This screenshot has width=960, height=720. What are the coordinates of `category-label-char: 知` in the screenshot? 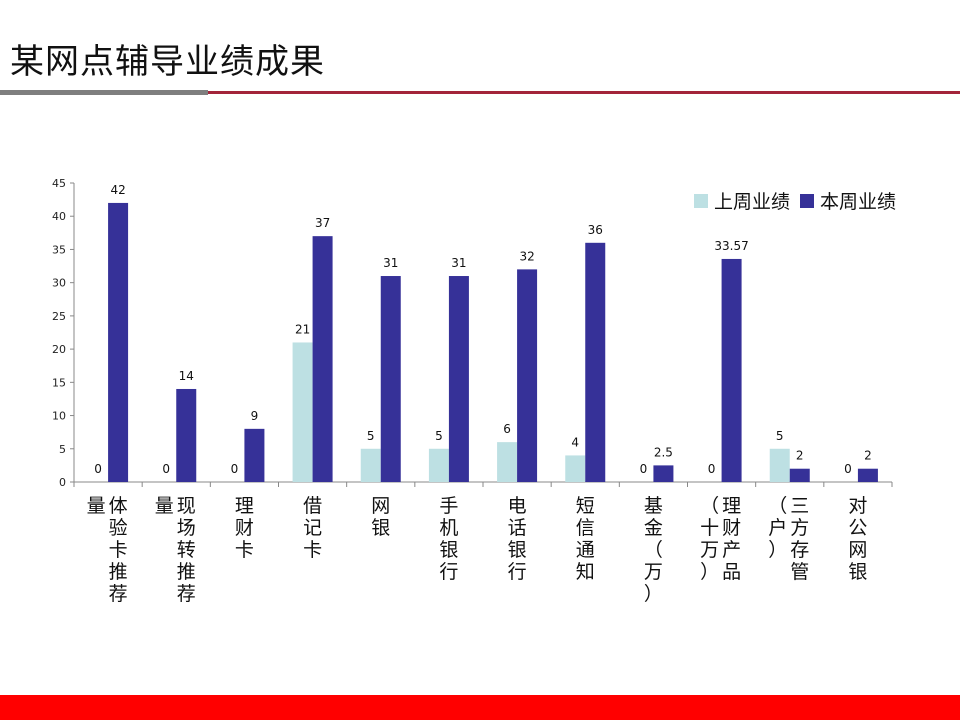 It's located at (585, 572).